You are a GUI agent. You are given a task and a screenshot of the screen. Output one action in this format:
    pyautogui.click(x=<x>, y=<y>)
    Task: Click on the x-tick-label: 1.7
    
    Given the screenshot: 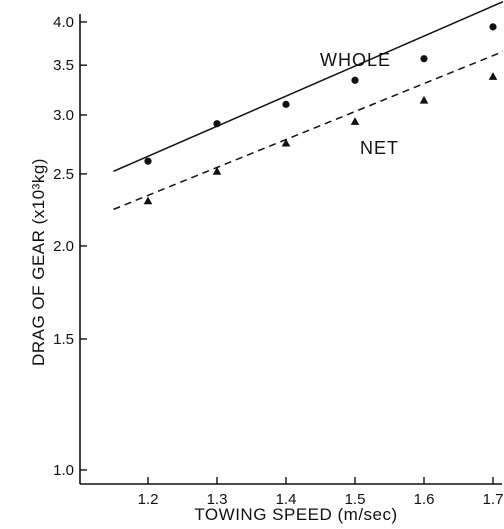 What is the action you would take?
    pyautogui.click(x=493, y=499)
    